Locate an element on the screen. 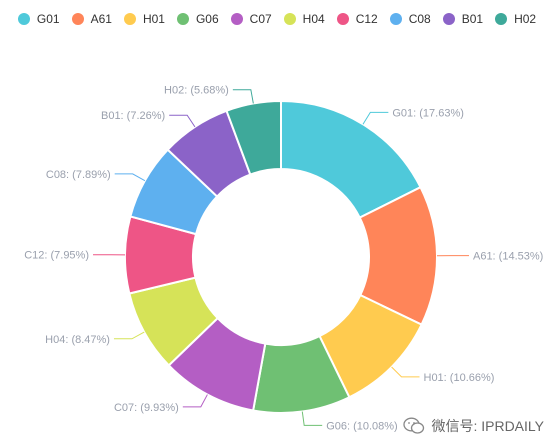 The image size is (554, 446). slice-label-c07: C07: (9.93%) is located at coordinates (146, 408).